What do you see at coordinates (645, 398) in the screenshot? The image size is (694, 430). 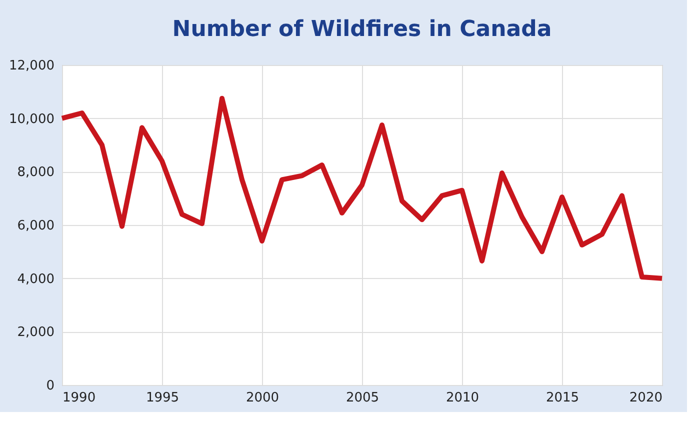 I see `x-tick-label: 2020` at bounding box center [645, 398].